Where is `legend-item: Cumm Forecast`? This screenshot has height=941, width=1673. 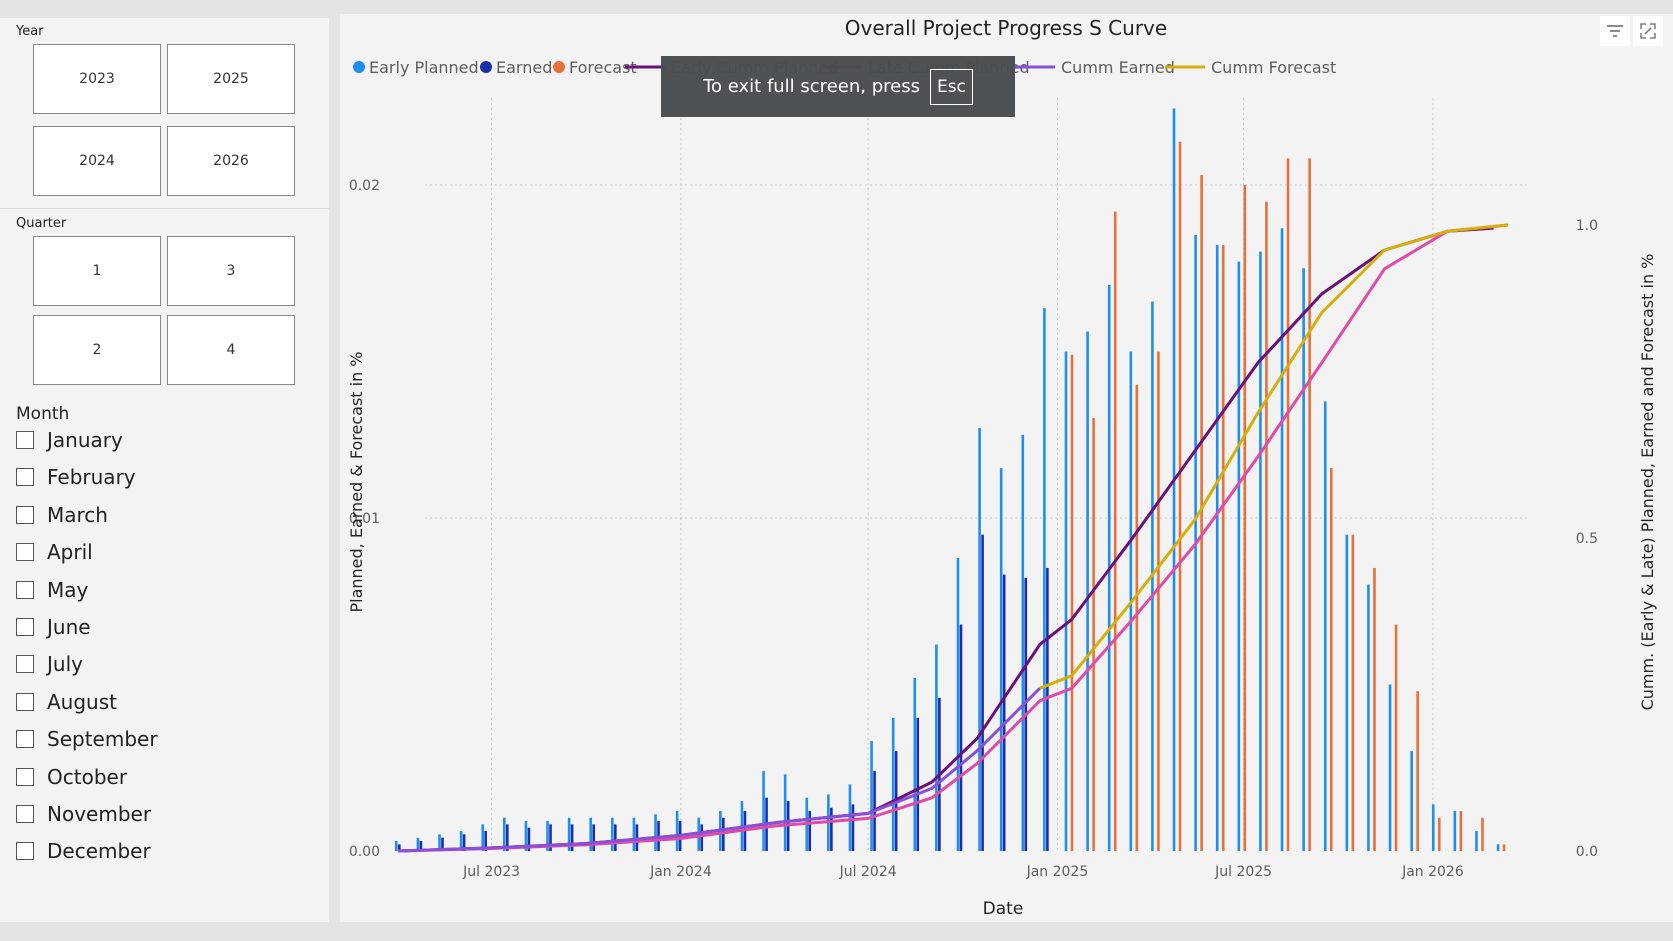
legend-item: Cumm Forecast is located at coordinates (1250, 67).